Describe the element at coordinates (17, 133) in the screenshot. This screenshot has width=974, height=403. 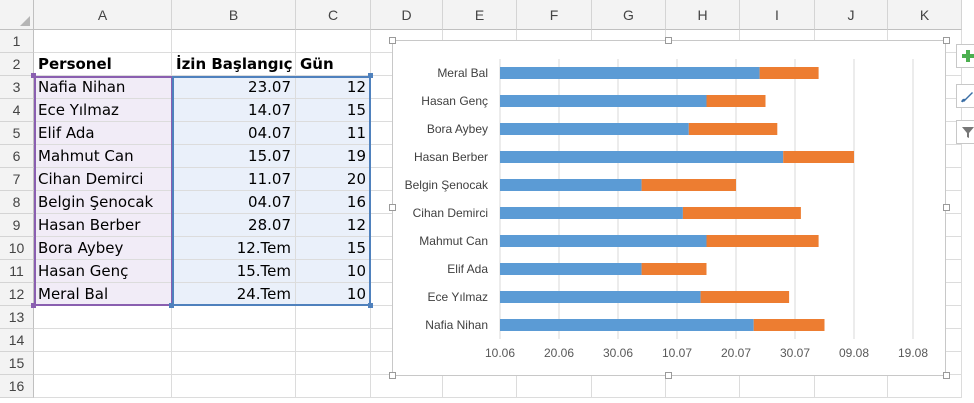
I see `row-header-5: 5` at that location.